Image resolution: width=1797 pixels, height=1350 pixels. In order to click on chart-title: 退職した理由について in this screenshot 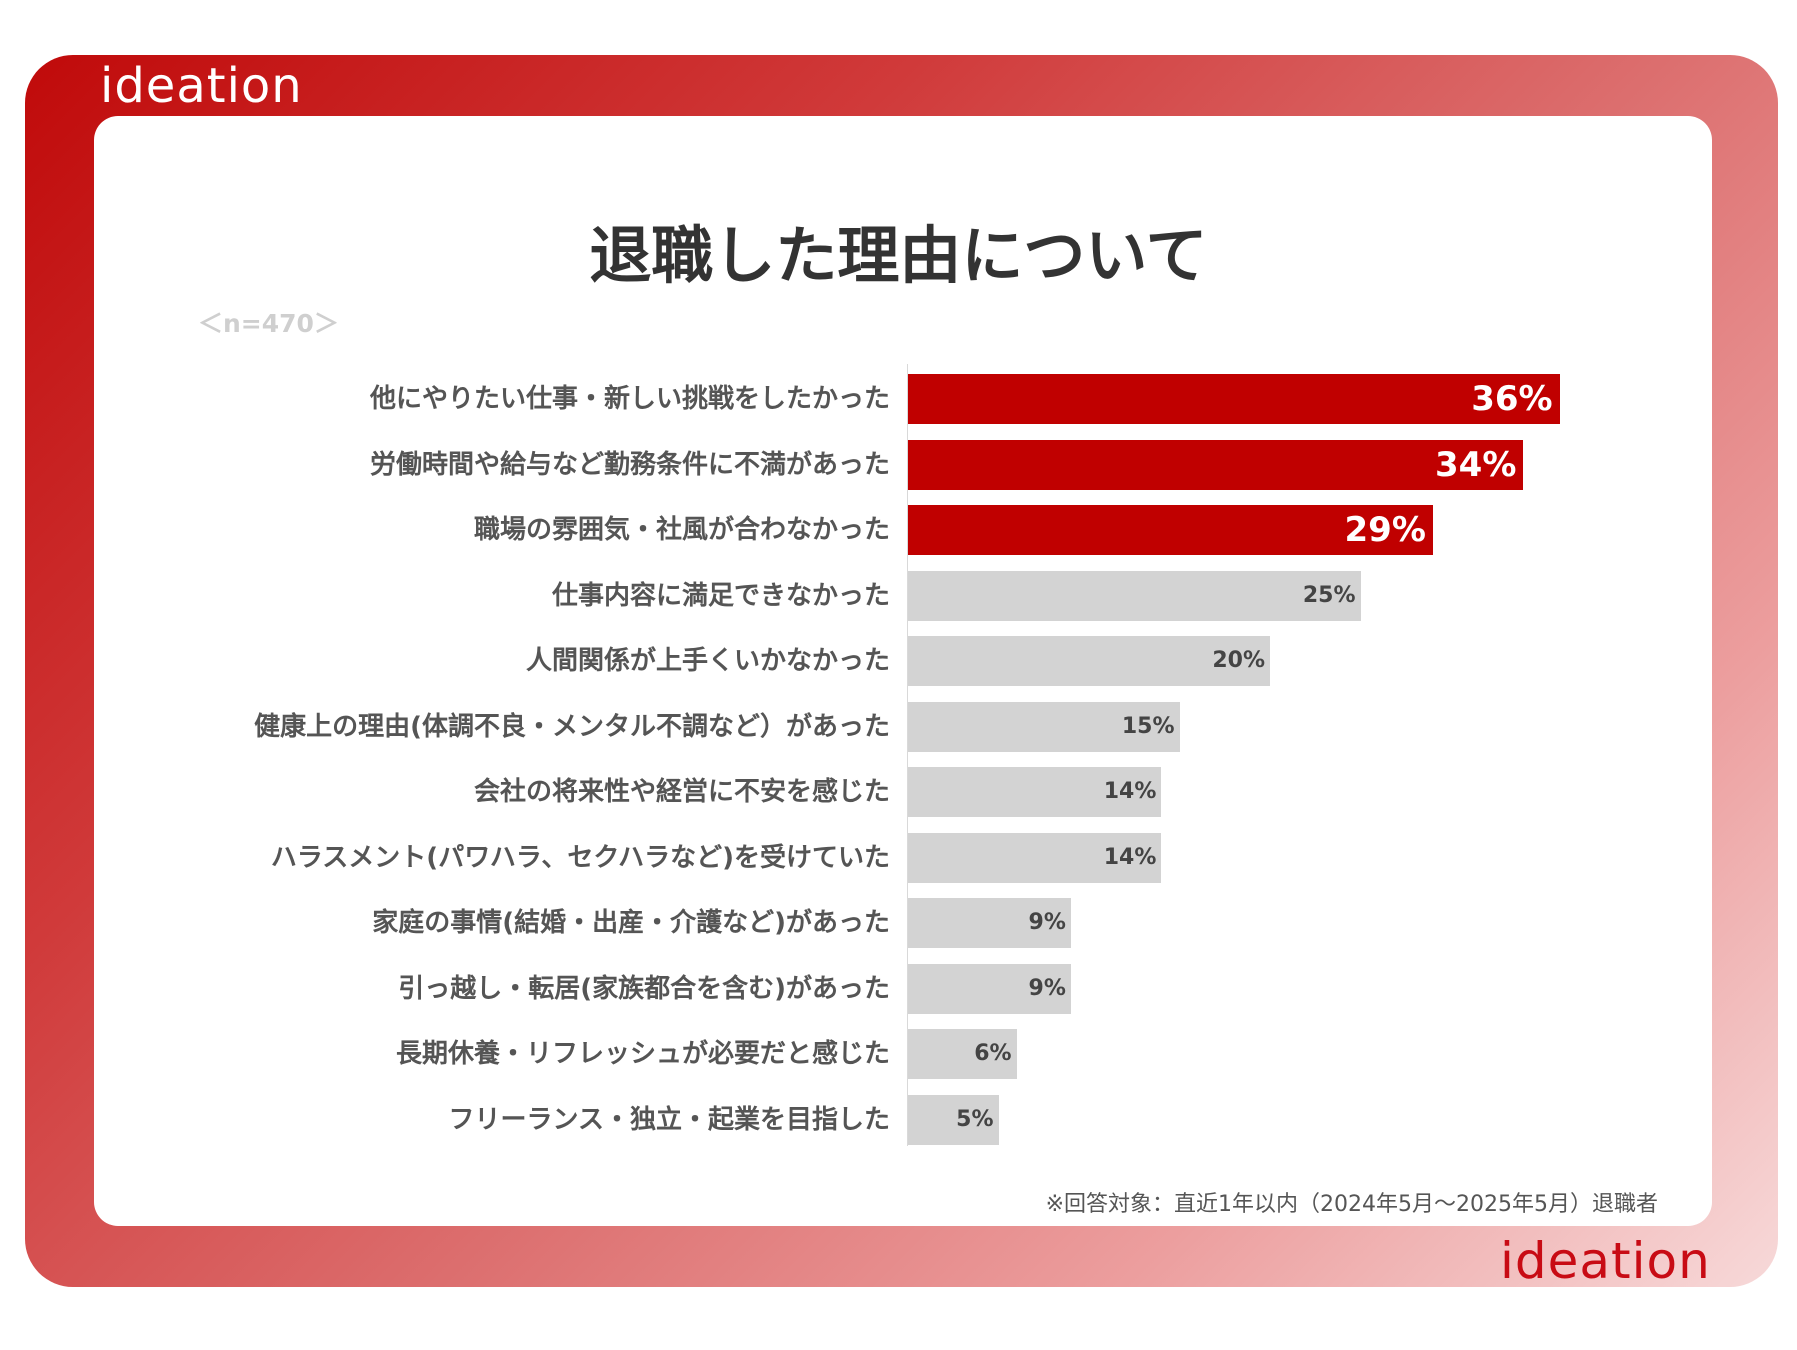, I will do `click(898, 255)`.